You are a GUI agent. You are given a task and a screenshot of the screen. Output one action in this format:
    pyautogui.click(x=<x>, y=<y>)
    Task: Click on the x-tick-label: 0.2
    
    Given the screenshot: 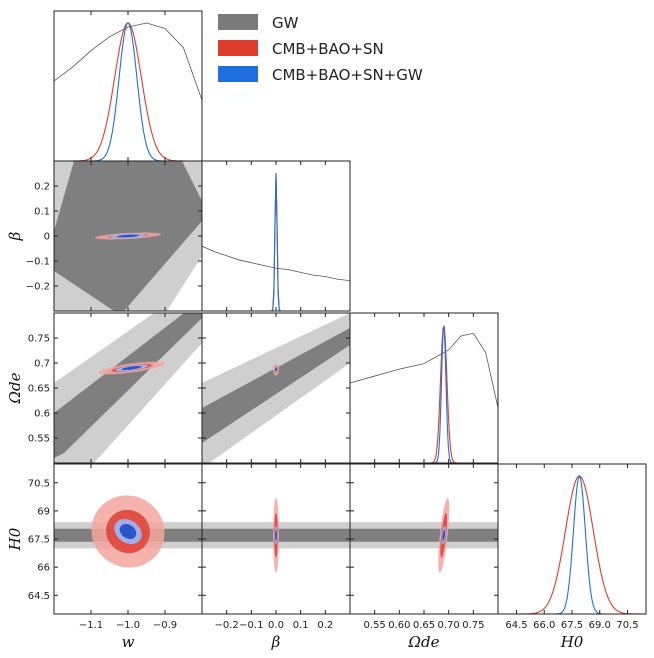 What is the action you would take?
    pyautogui.click(x=325, y=625)
    